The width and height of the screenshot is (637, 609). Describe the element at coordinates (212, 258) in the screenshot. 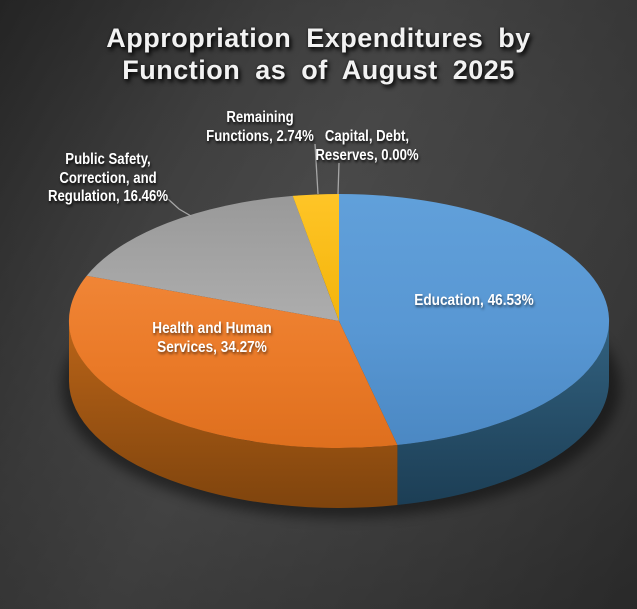

I see `slice-public-safety` at that location.